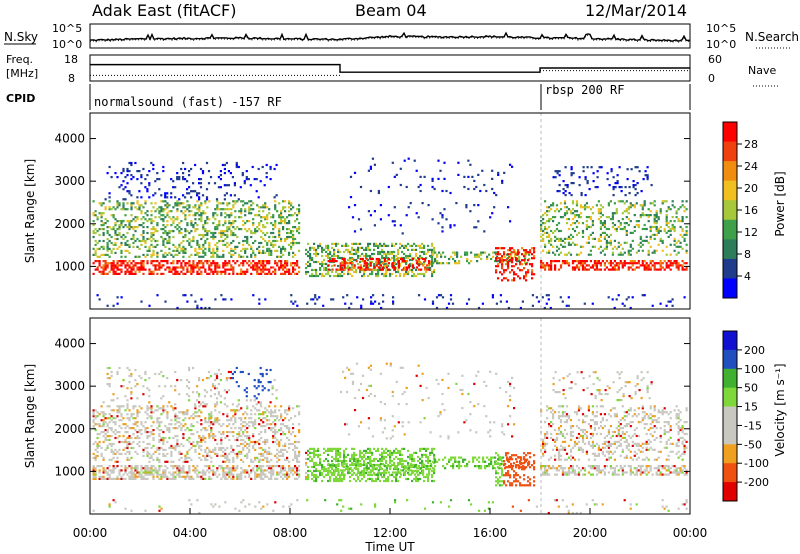 The height and width of the screenshot is (554, 800). I want to click on noise-series-line, so click(390, 37).